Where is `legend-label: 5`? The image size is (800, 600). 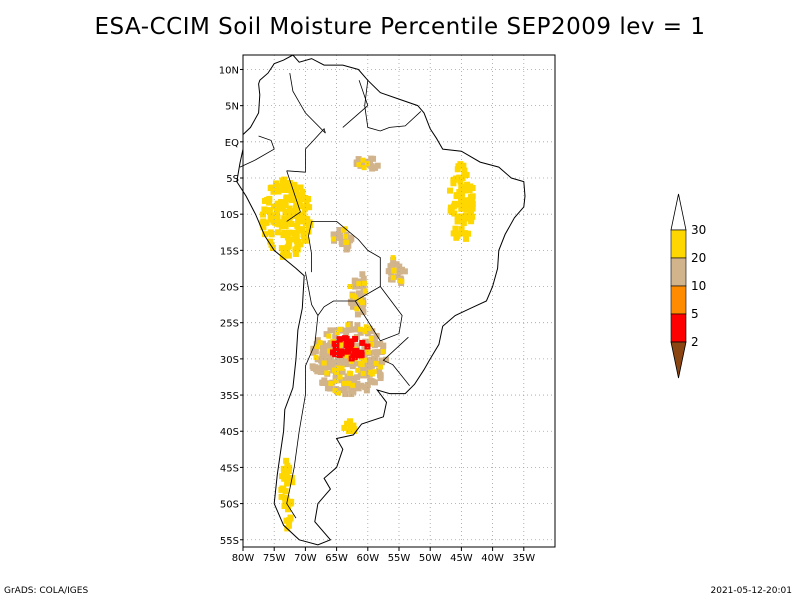
legend-label: 5 is located at coordinates (695, 314).